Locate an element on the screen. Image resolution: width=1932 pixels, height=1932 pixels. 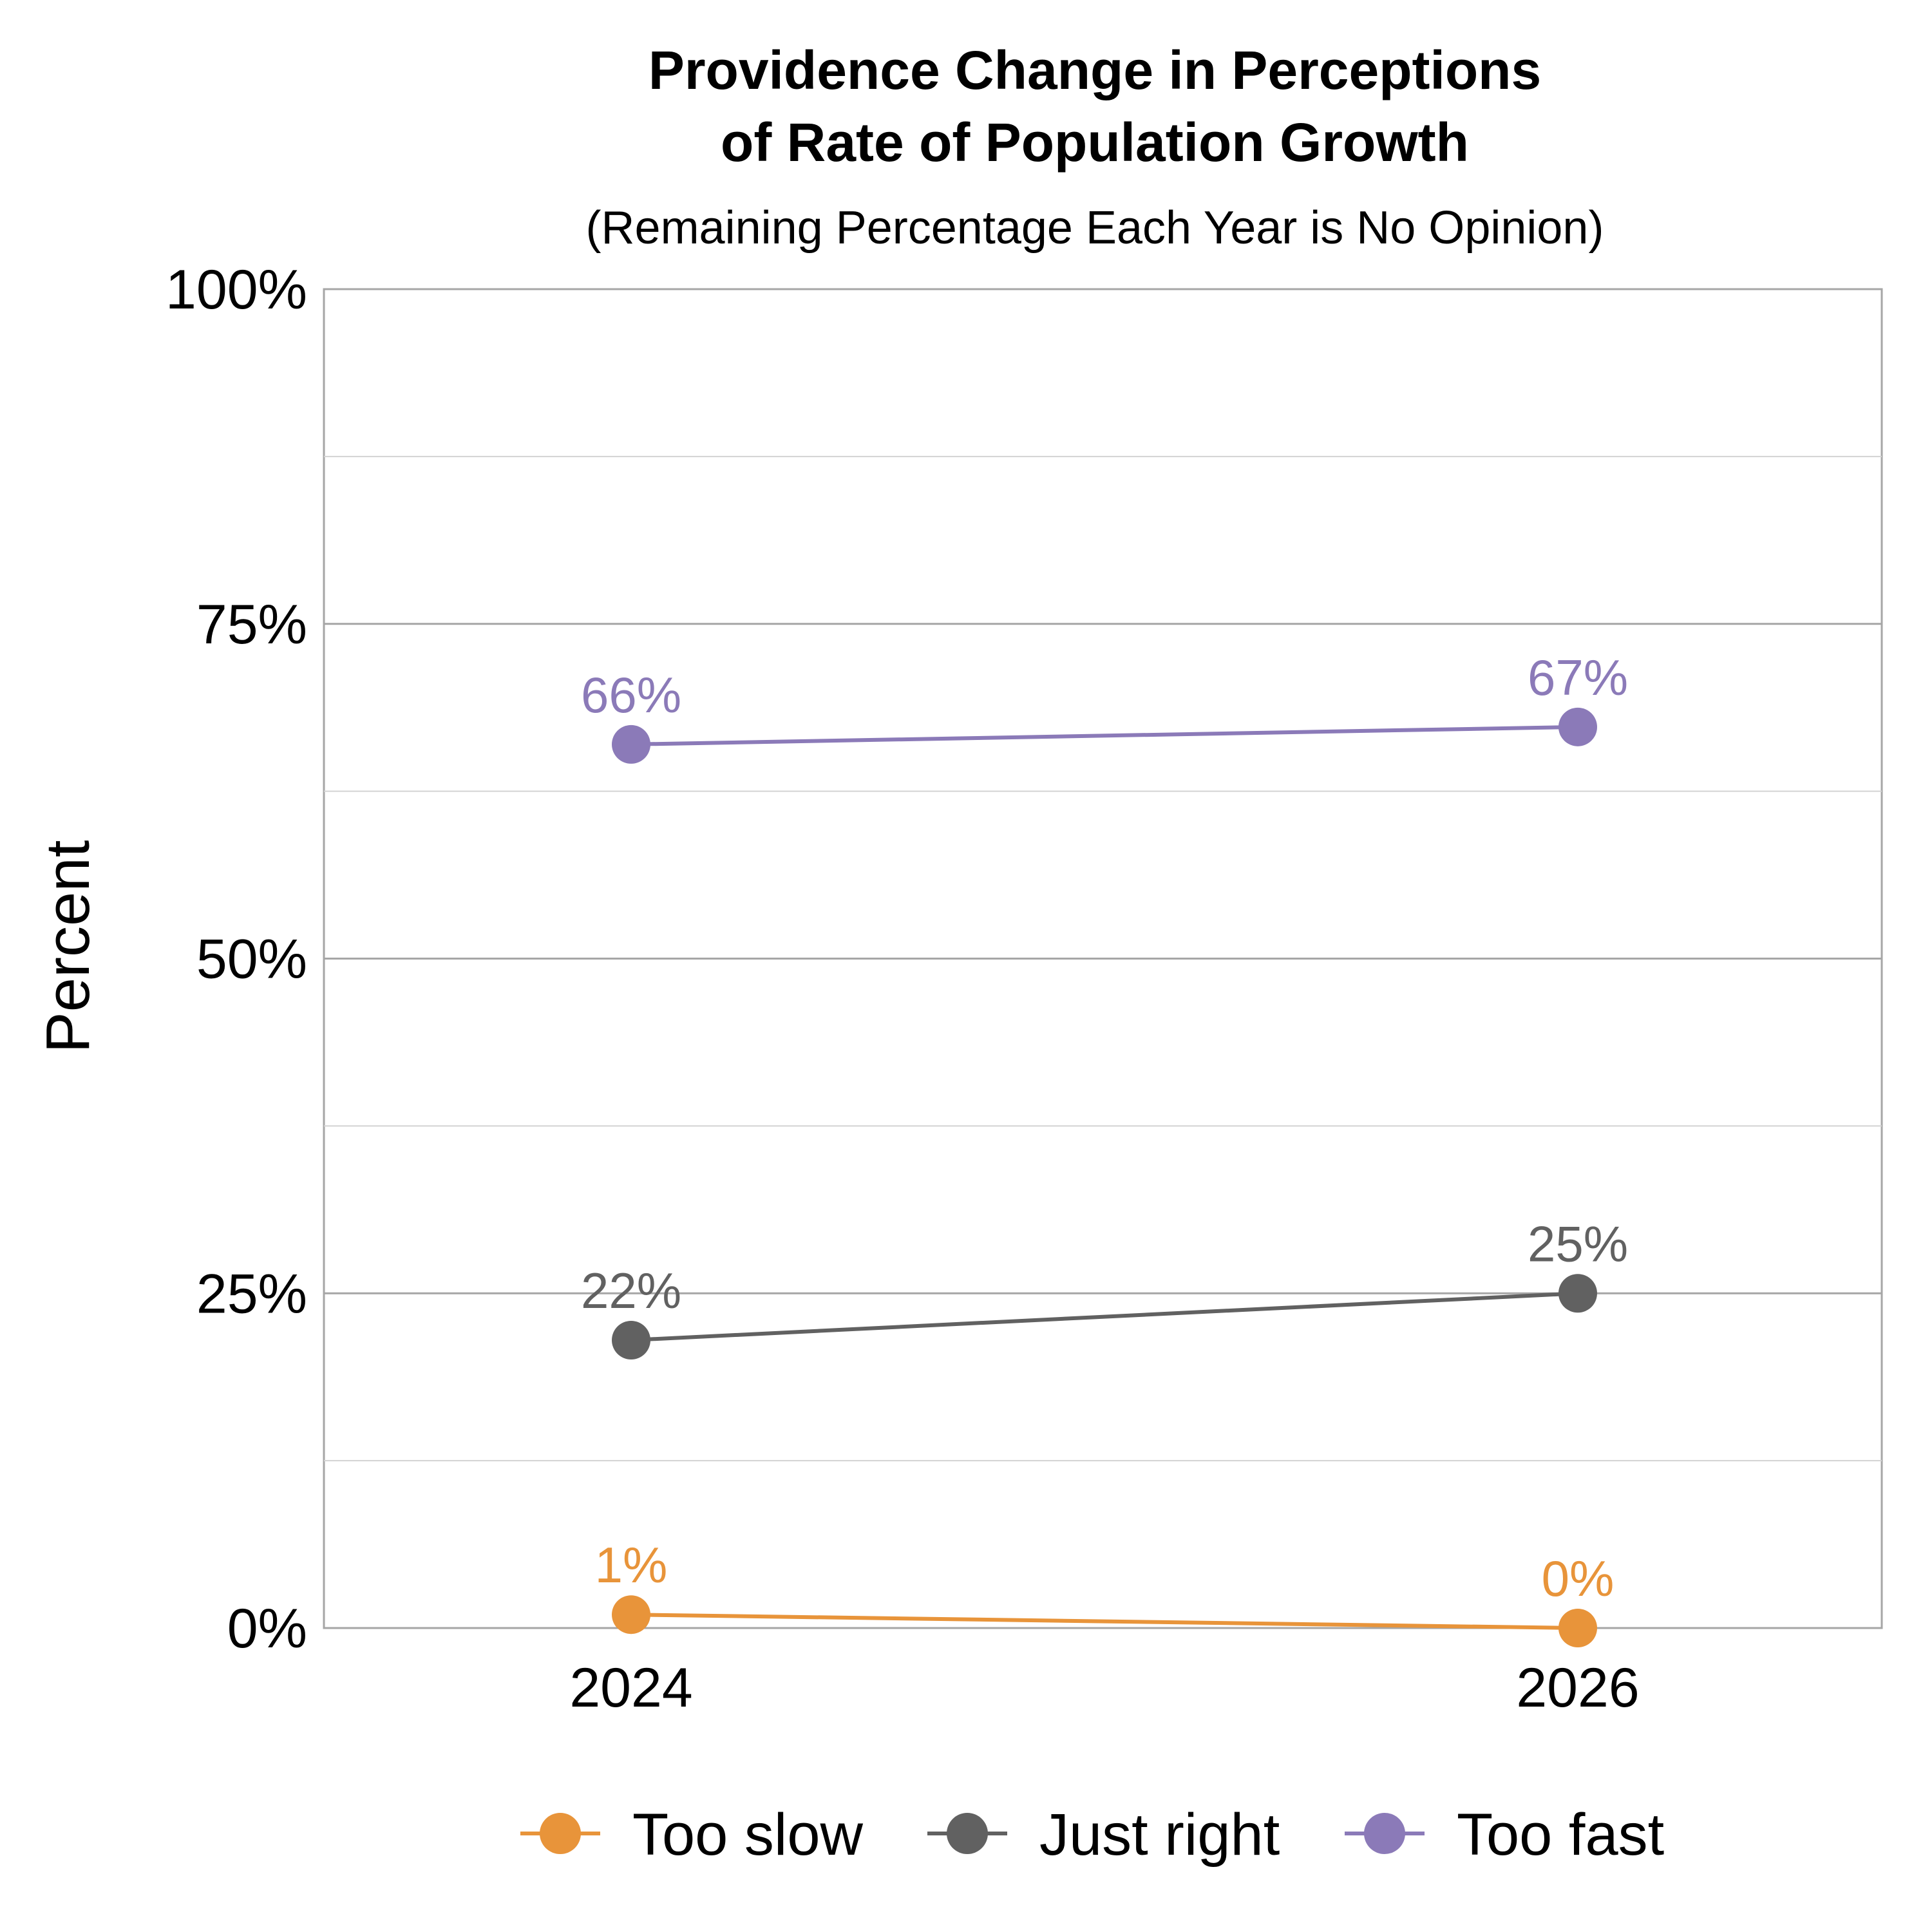
y-tick-labels: 0% 25% 50% 75% 100% is located at coordinates (237, 959).